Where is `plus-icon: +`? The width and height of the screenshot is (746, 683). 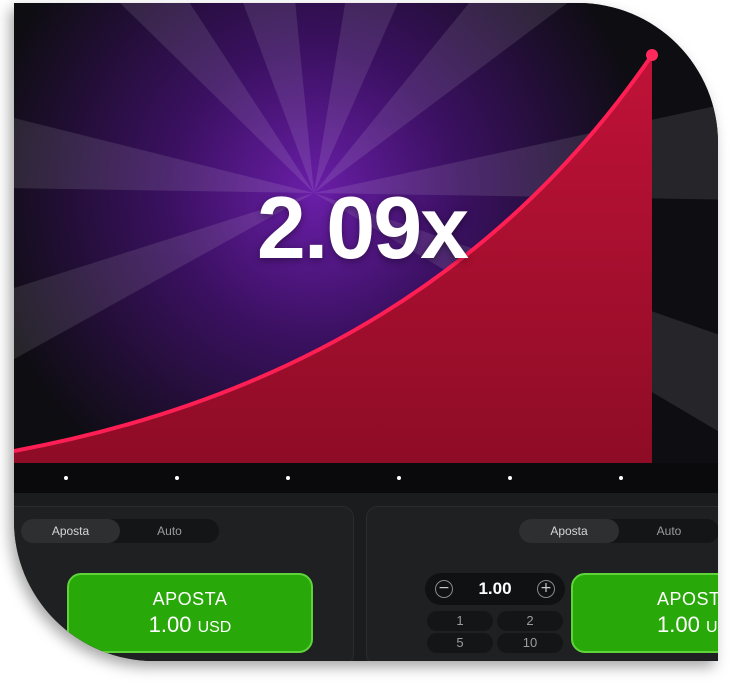
plus-icon: + is located at coordinates (546, 589).